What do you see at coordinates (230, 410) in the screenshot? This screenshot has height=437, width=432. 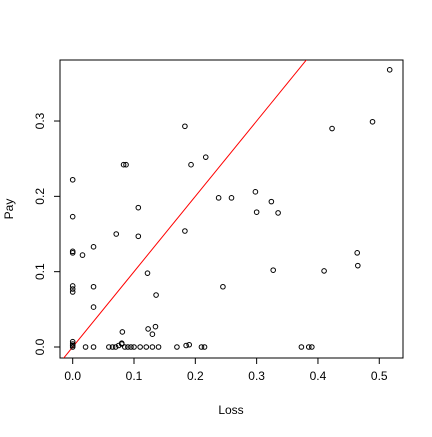 I see `x-axis-label: Loss` at bounding box center [230, 410].